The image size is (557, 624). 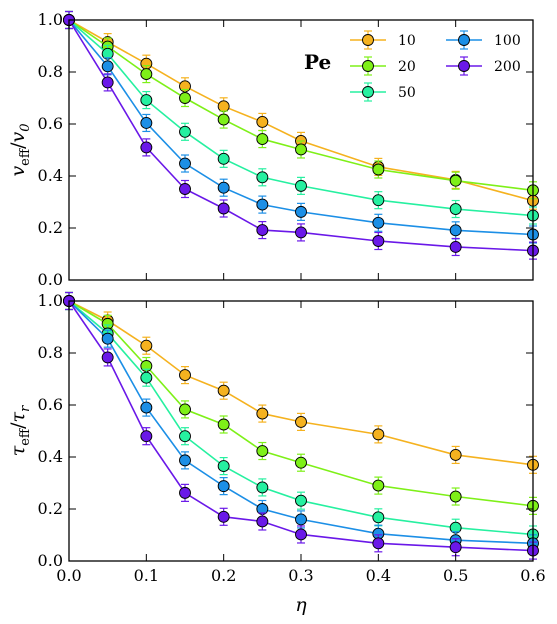 I want to click on legend-label: 100, so click(x=507, y=41).